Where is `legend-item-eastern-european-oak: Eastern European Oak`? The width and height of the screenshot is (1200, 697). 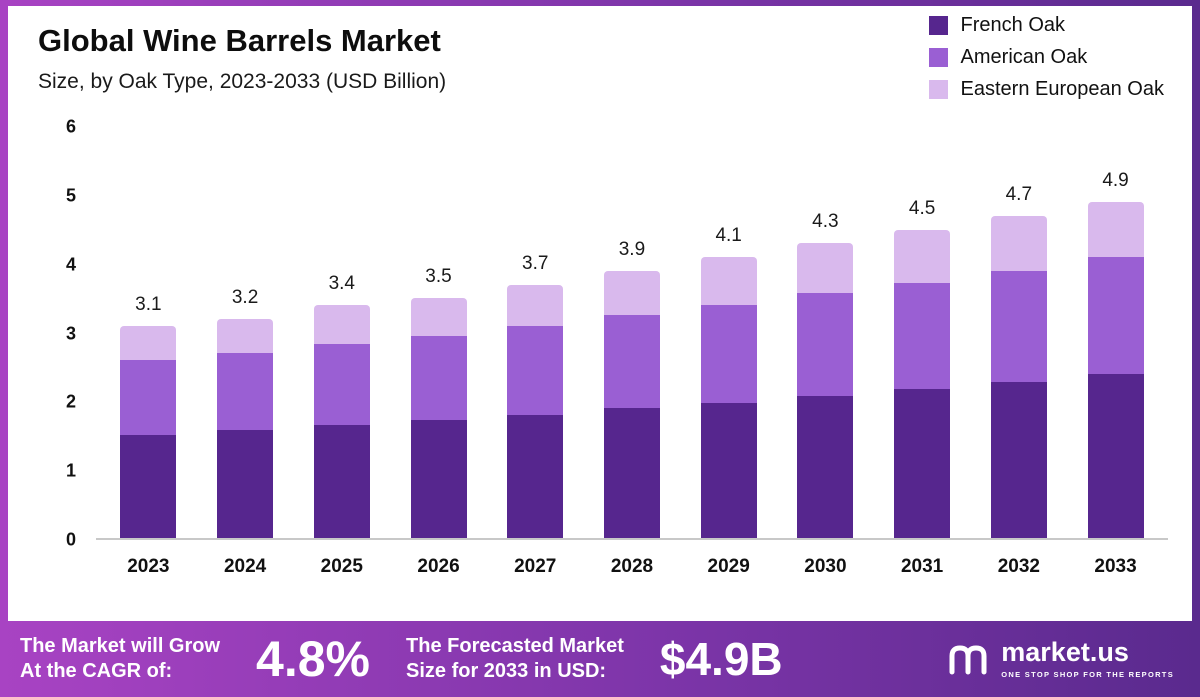
legend-item-eastern-european-oak: Eastern European Oak is located at coordinates (1046, 89).